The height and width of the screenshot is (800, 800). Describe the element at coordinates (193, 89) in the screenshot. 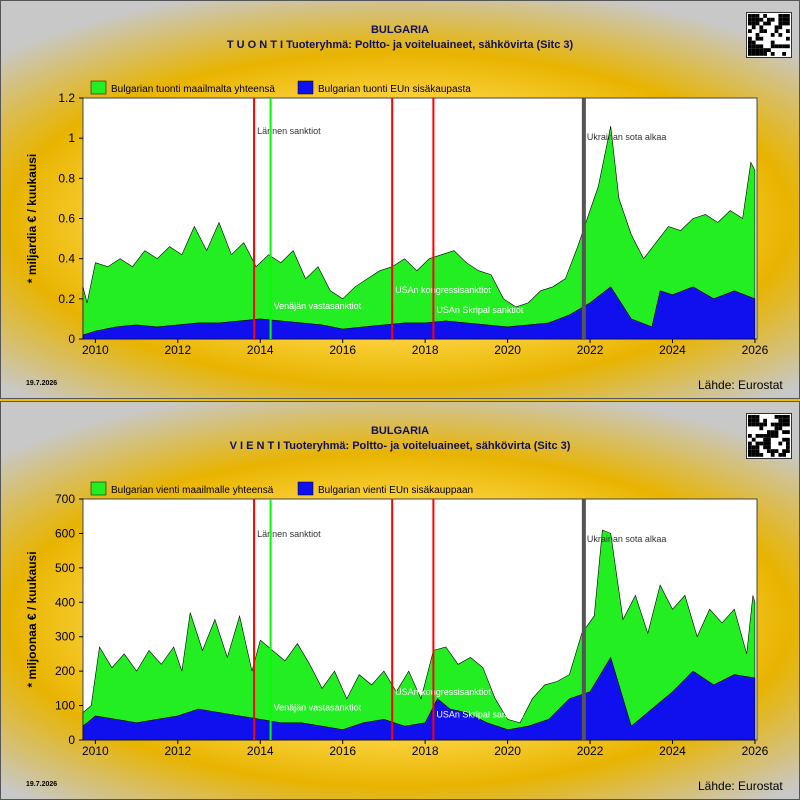

I see `legend-label: Bulgarian tuonti maailmalta yhteensä` at that location.